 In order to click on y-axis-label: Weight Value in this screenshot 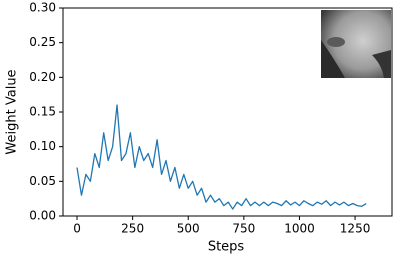, I will do `click(12, 111)`.